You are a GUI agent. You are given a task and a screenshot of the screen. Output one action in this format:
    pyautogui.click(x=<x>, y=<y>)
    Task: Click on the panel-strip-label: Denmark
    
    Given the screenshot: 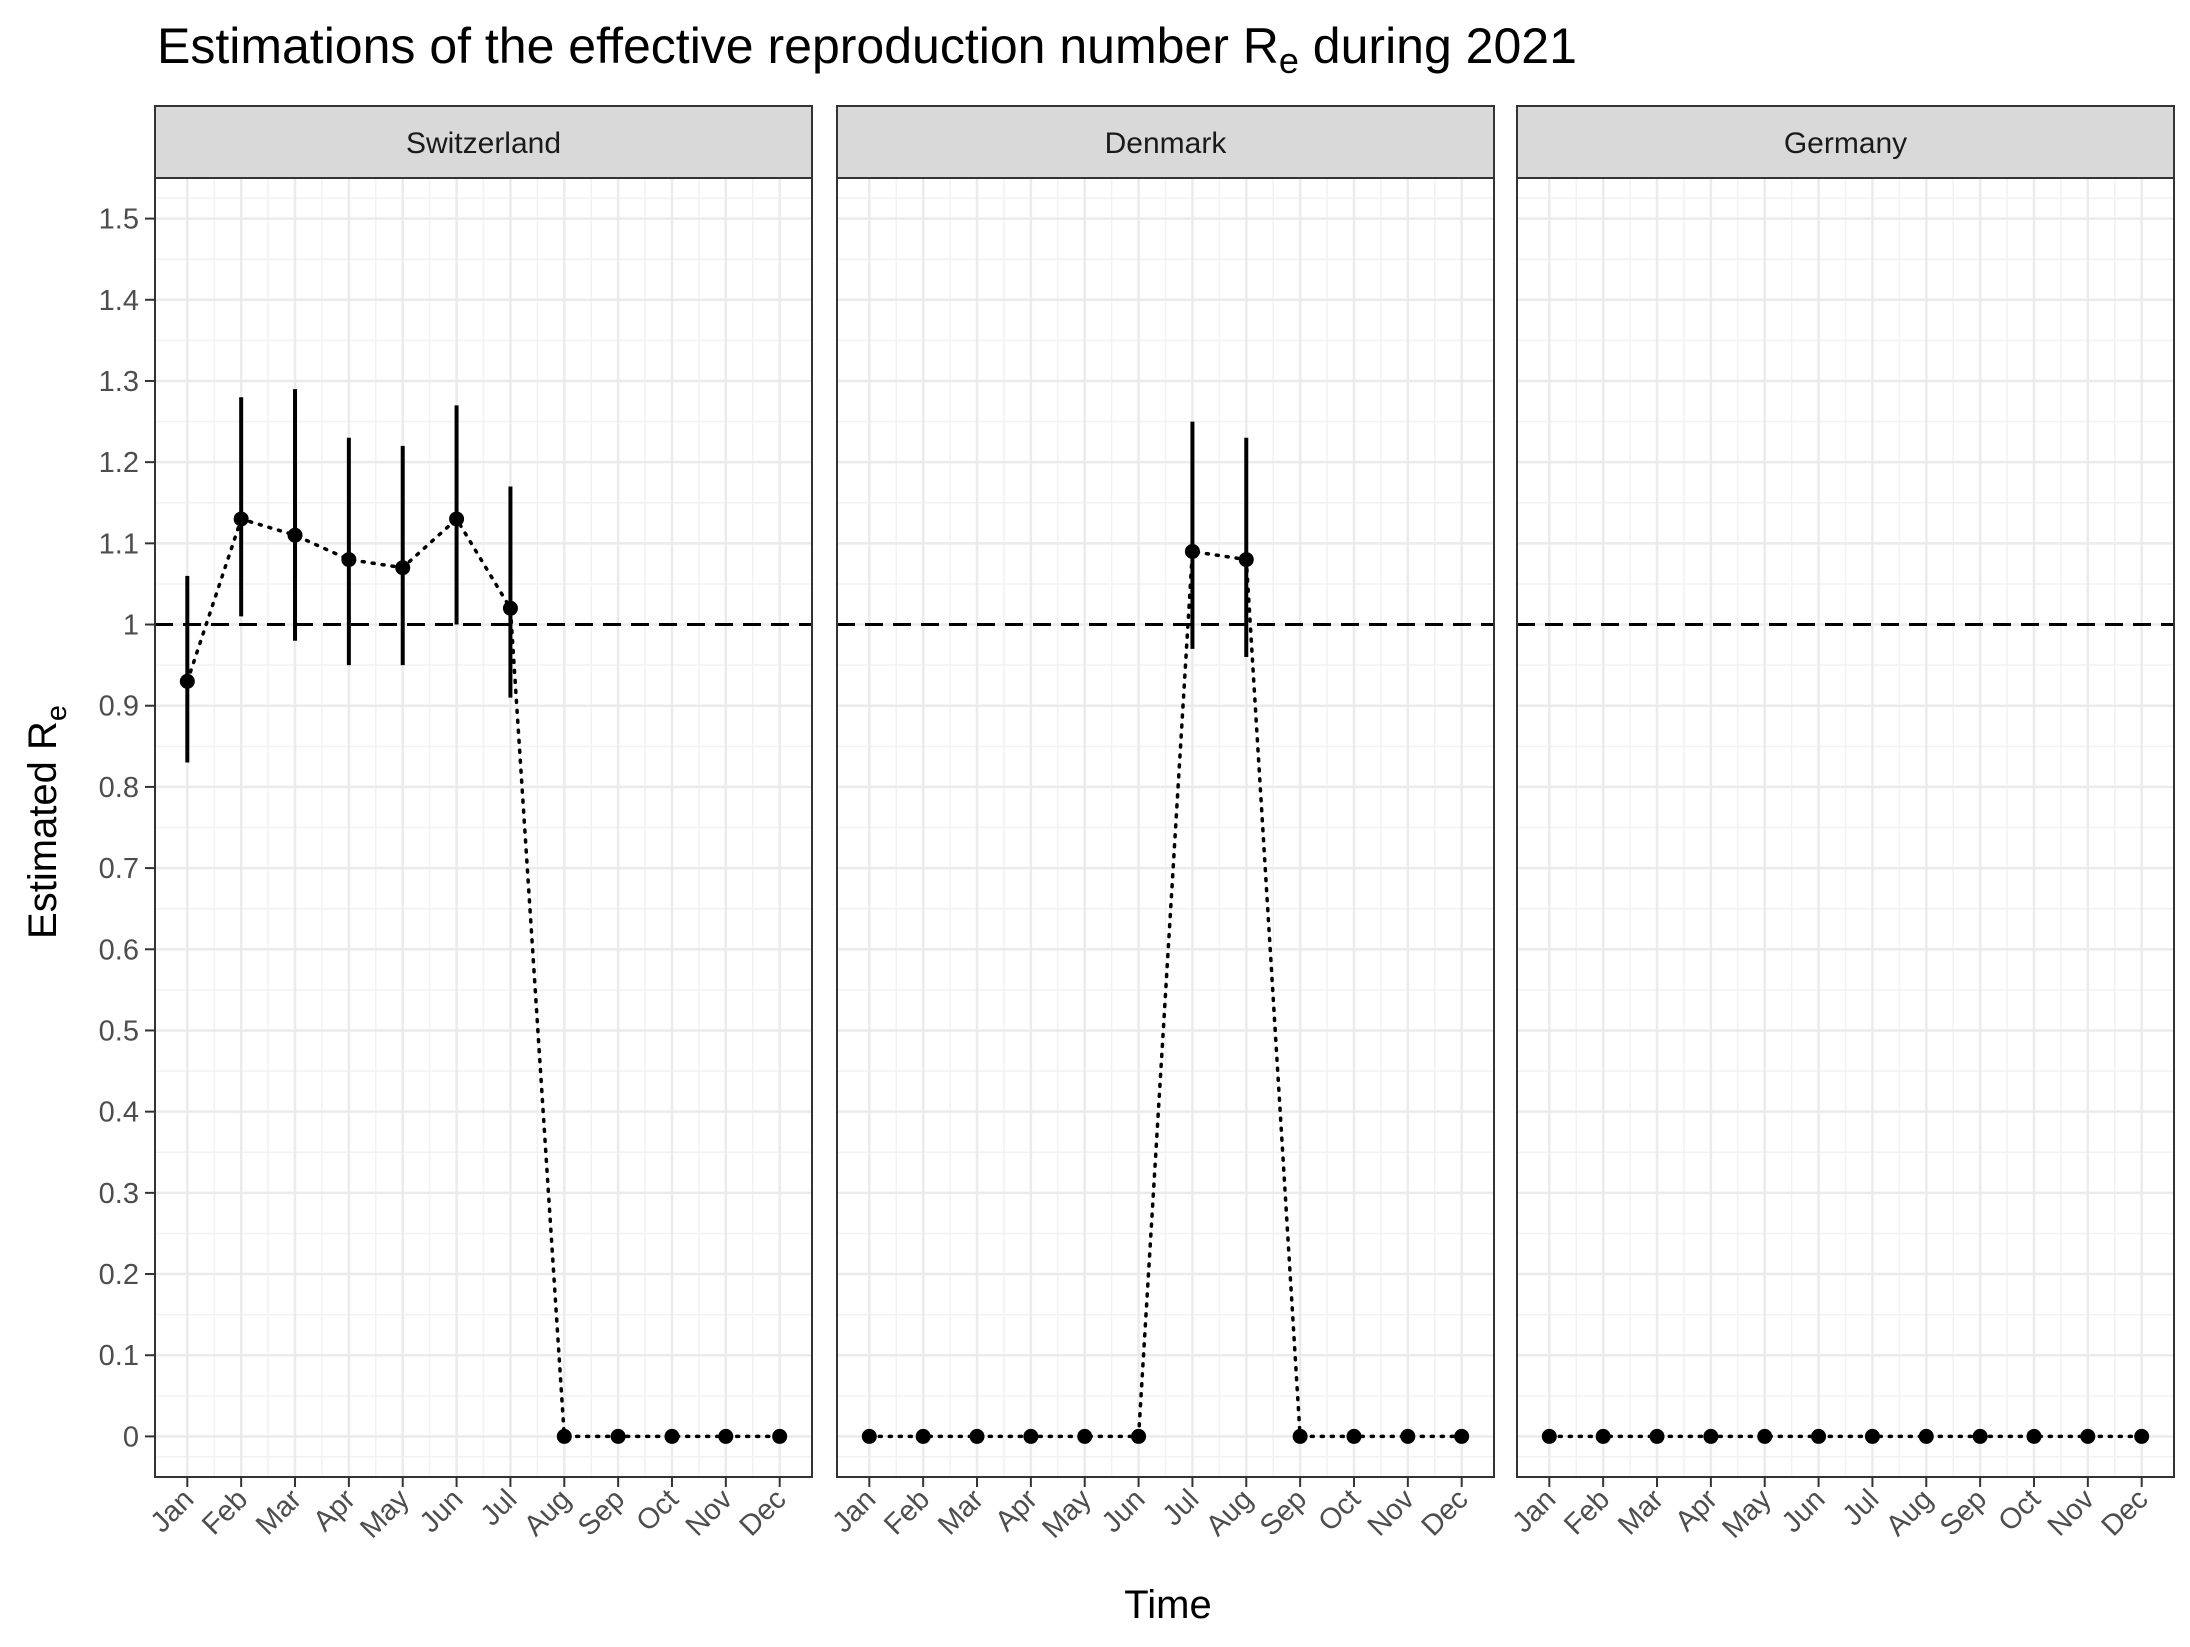 What is the action you would take?
    pyautogui.click(x=1166, y=143)
    